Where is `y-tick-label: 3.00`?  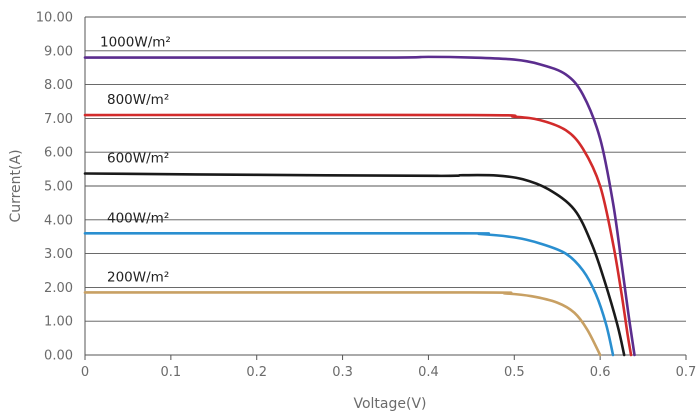 y-tick-label: 3.00 is located at coordinates (58, 254).